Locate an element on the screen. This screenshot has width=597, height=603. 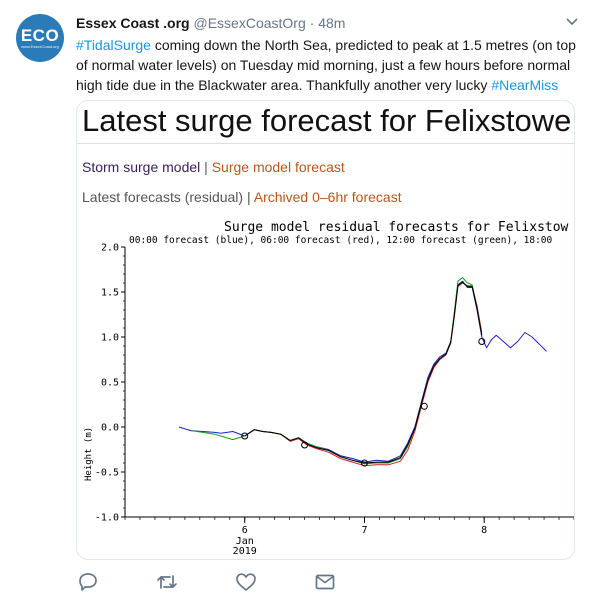
card-divider is located at coordinates (325, 143).